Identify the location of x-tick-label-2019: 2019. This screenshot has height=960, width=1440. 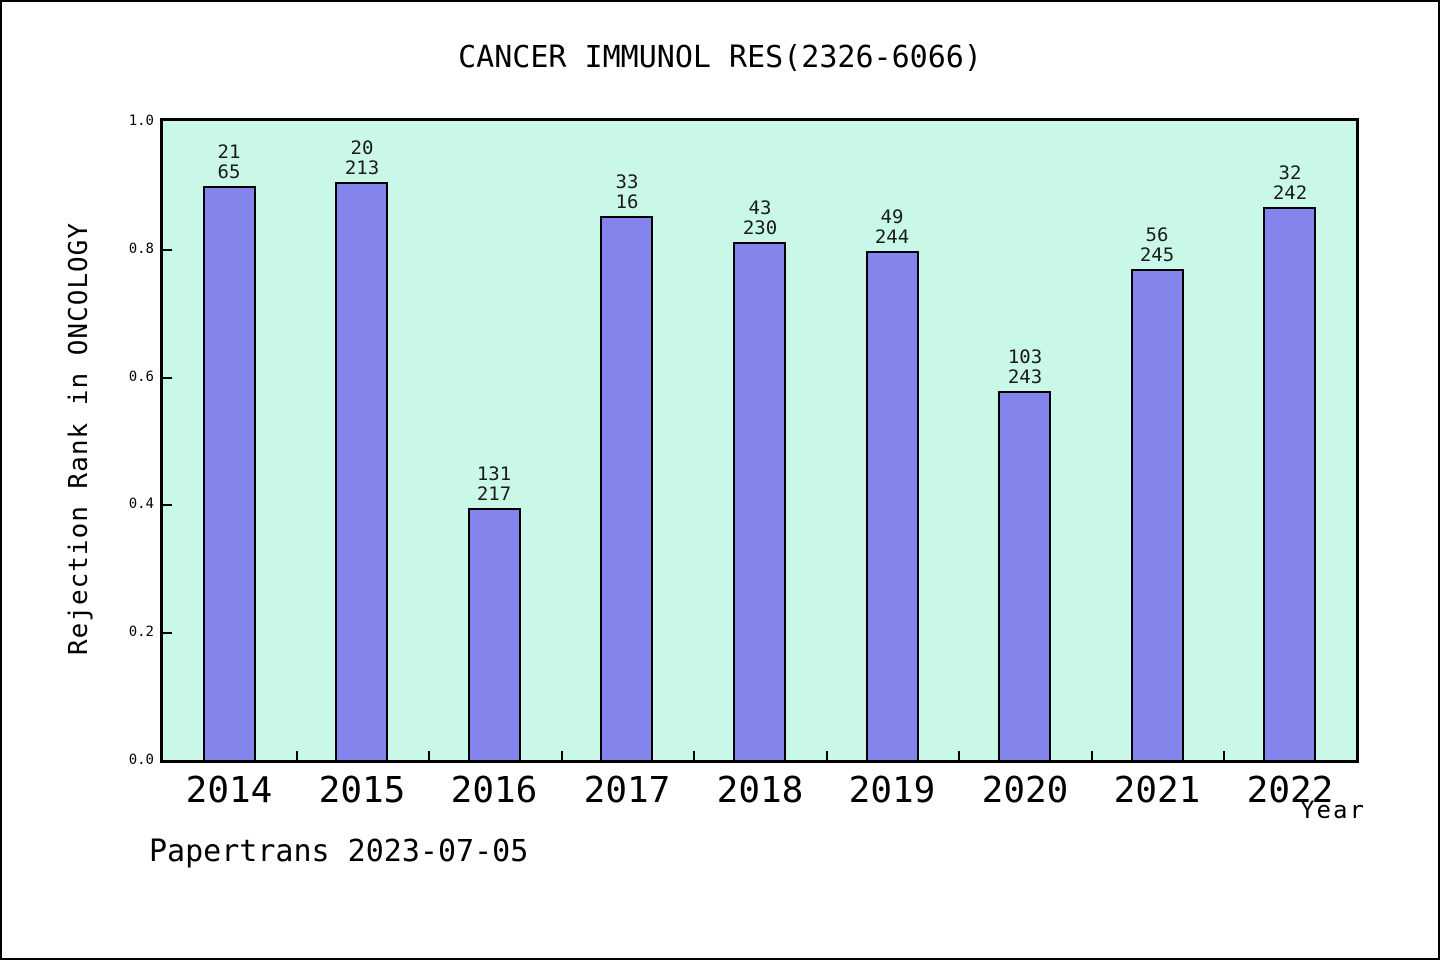
(892, 790).